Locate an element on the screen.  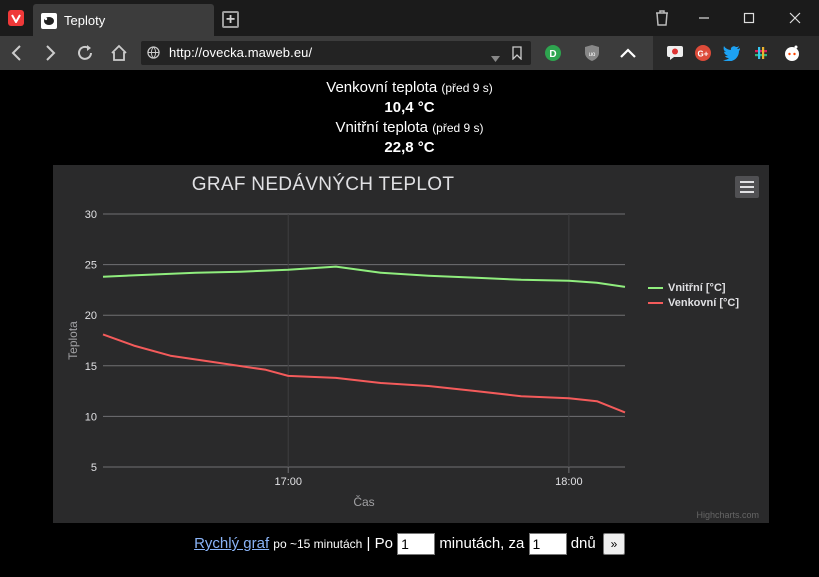
chart-credits: Highcharts.com is located at coordinates (727, 515).